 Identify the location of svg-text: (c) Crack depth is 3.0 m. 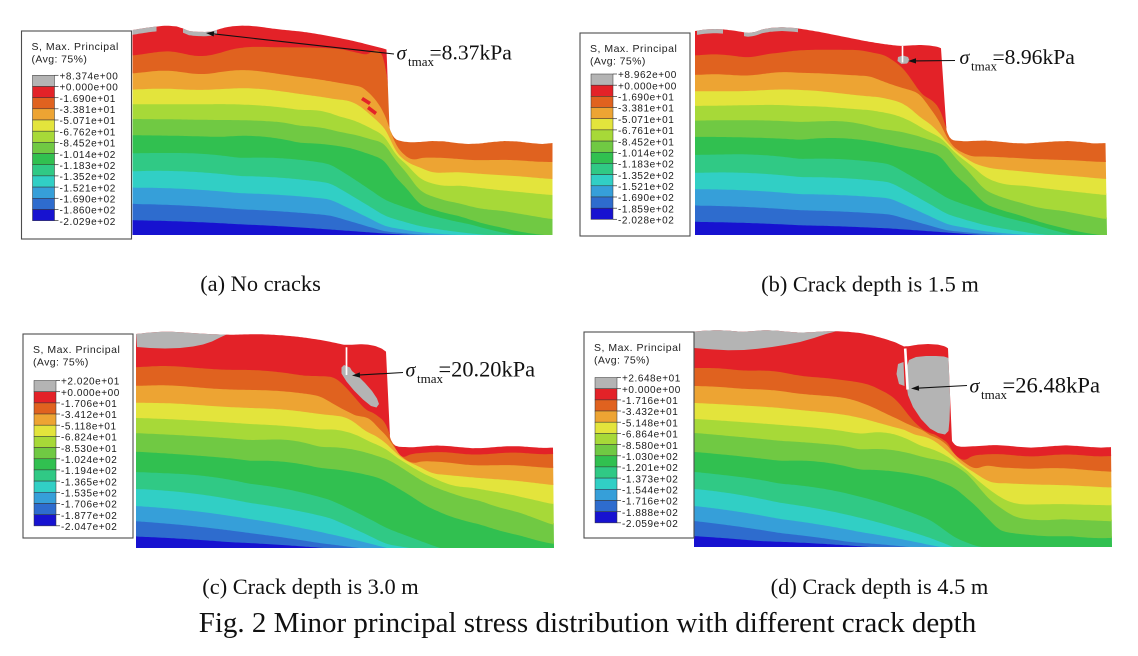
(310, 586).